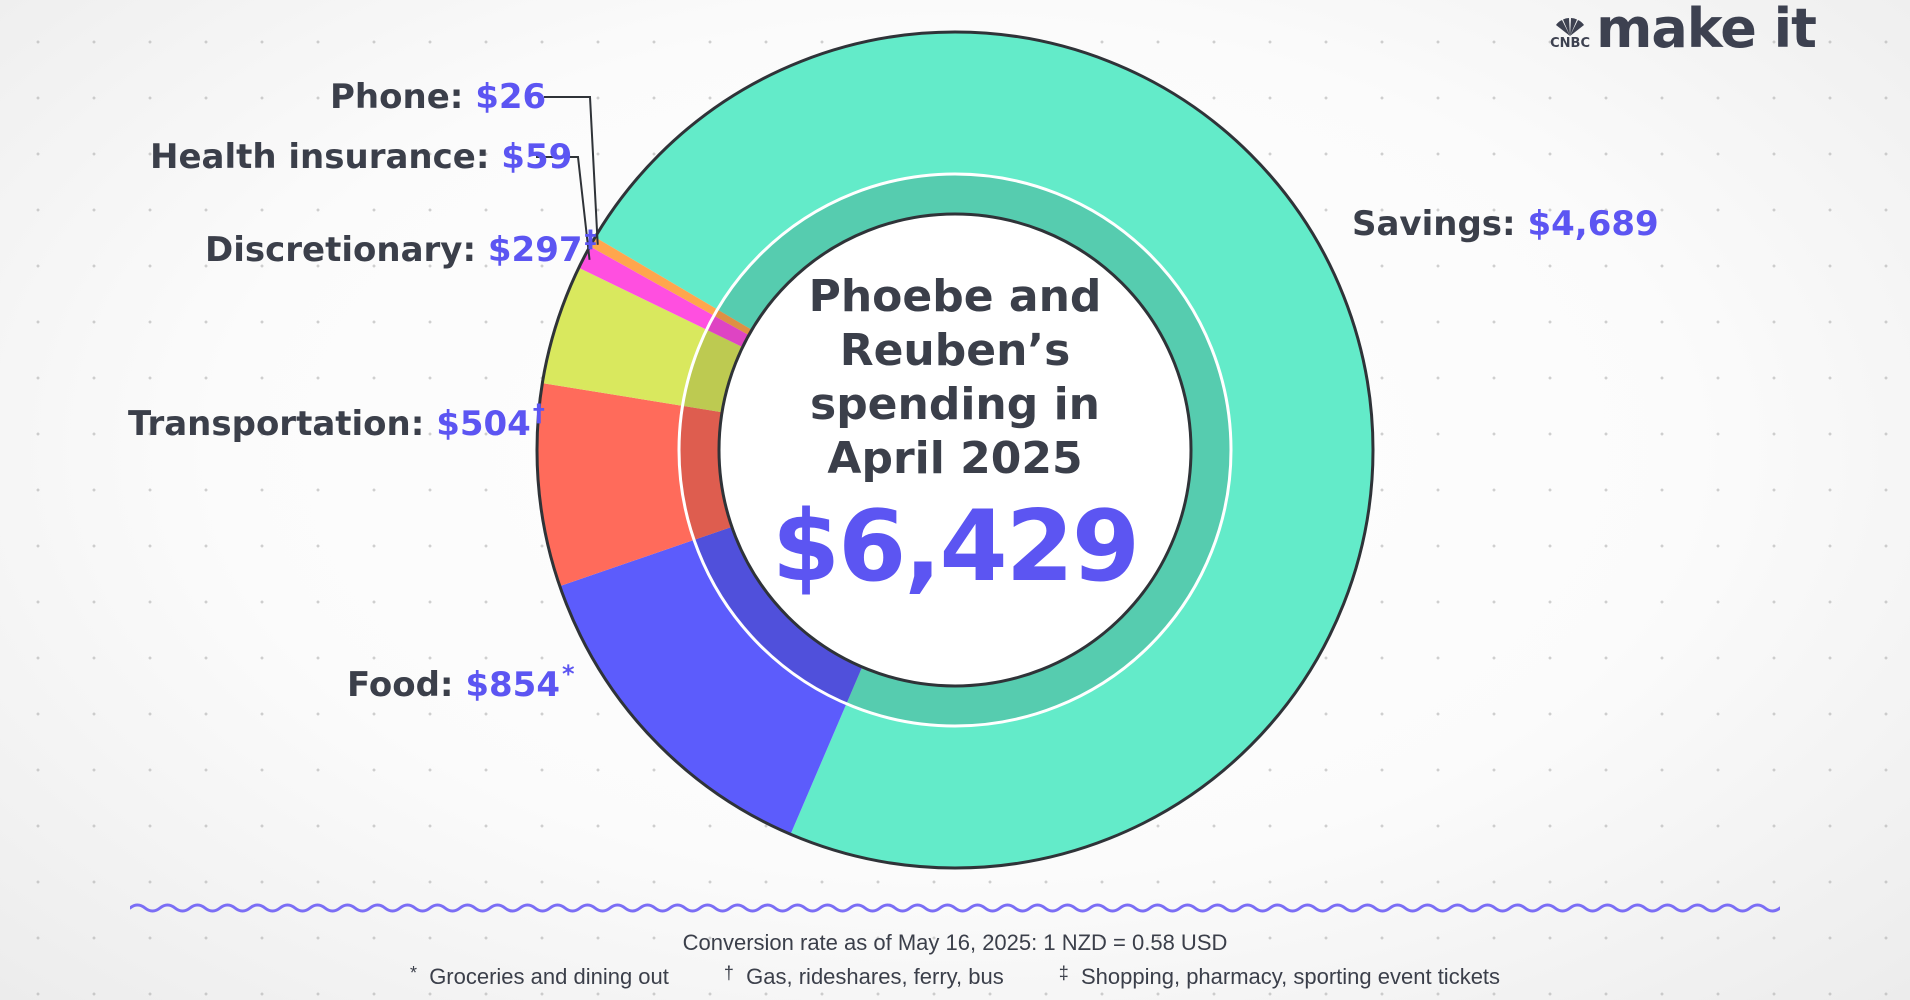 The width and height of the screenshot is (1910, 1000). I want to click on slice-discretionary, so click(642, 340).